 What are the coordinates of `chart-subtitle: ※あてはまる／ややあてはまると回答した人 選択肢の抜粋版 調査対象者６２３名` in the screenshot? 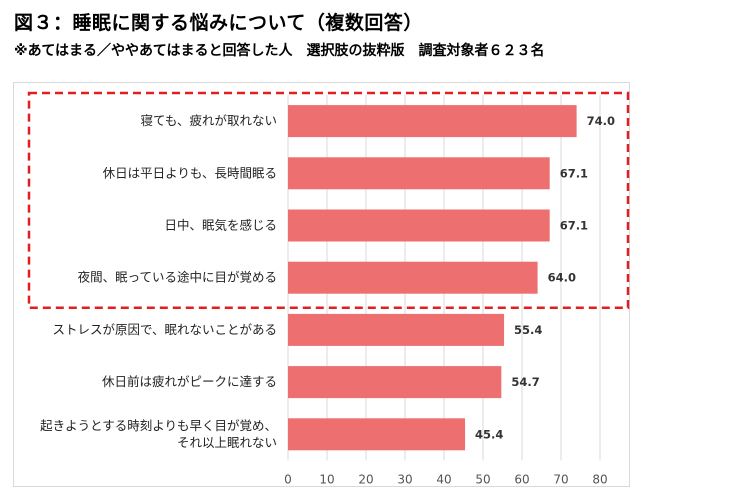 It's located at (279, 51).